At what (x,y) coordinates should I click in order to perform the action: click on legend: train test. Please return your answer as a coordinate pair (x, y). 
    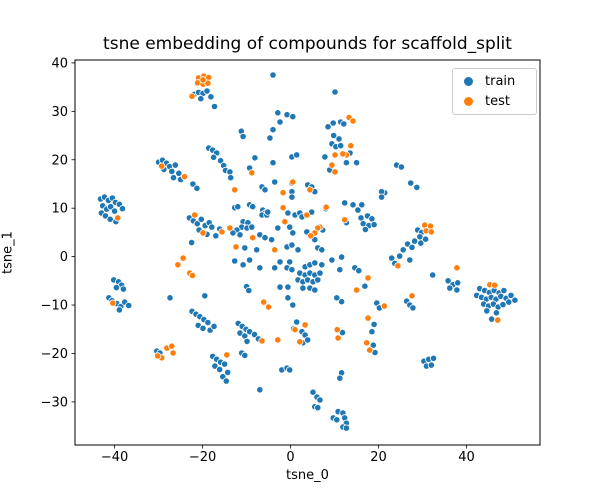
    Looking at the image, I should click on (494, 91).